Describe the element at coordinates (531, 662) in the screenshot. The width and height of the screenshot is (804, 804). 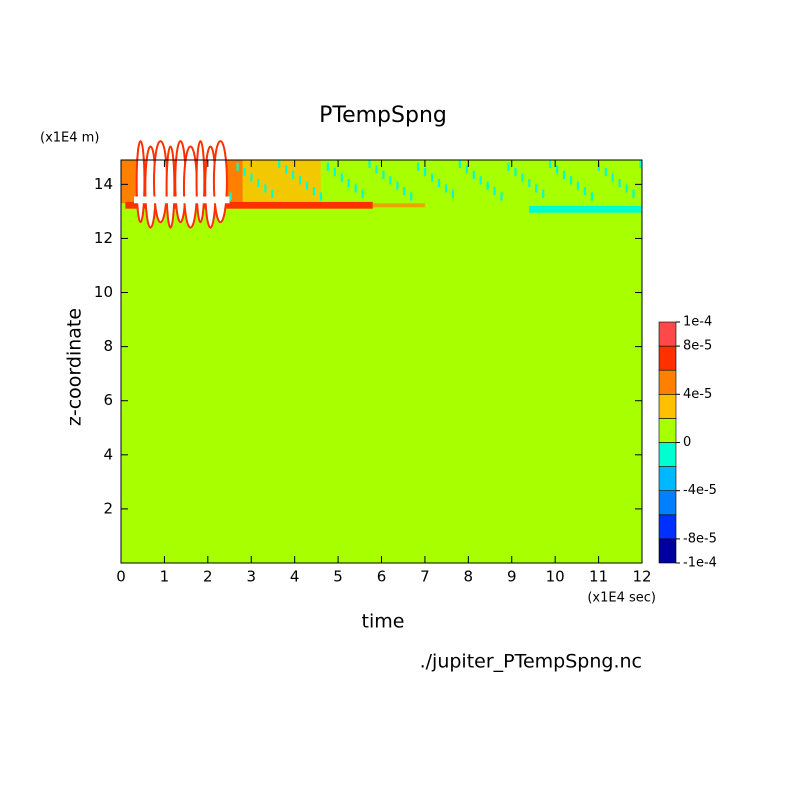
I see `footnote: ./jupiter_PTempSpng.nc` at that location.